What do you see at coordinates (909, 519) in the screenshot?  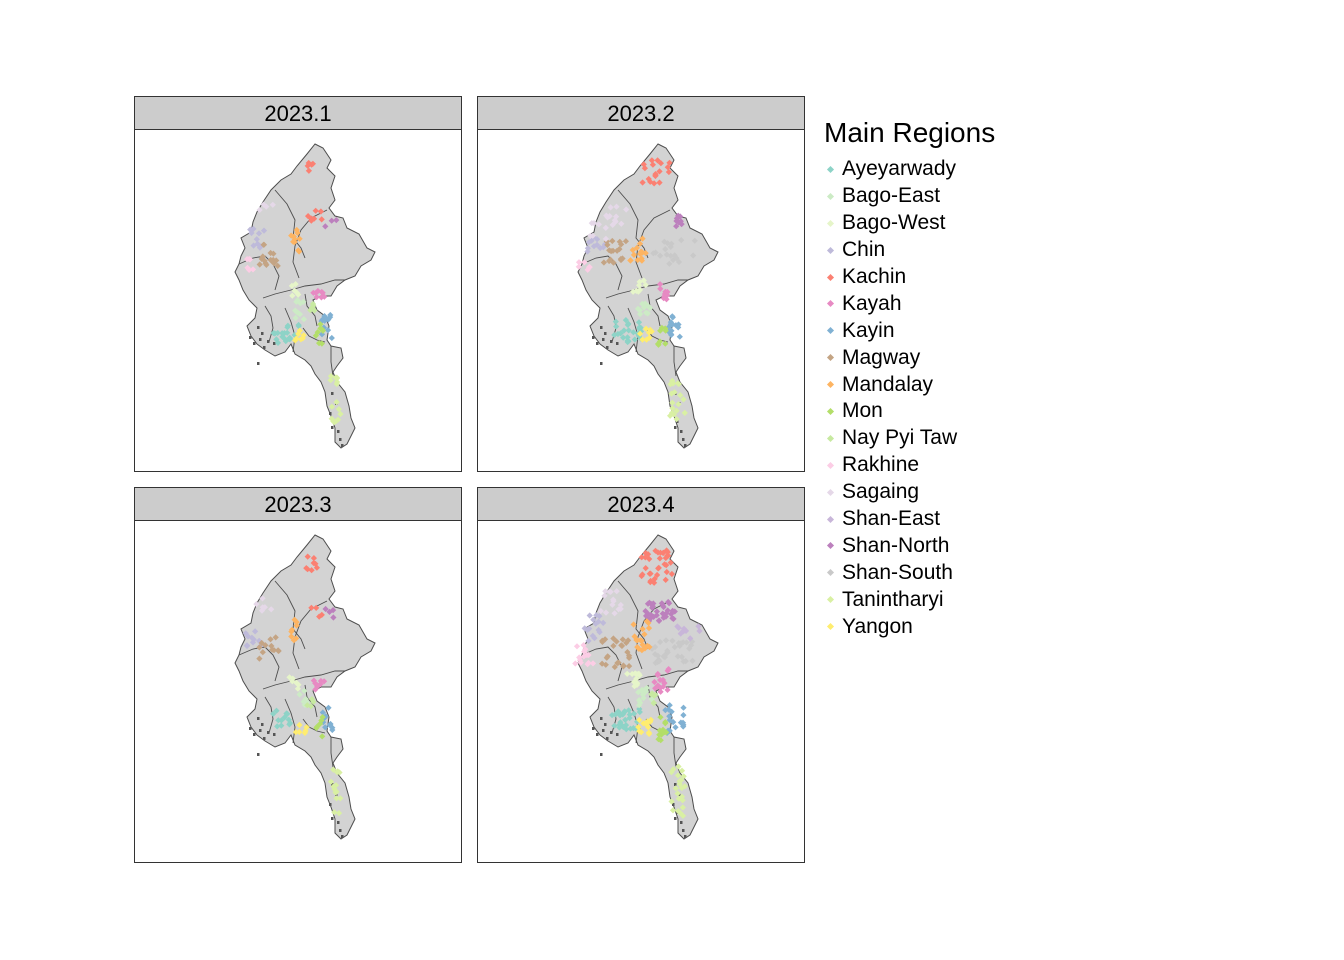 I see `legend-item: Shan-East` at bounding box center [909, 519].